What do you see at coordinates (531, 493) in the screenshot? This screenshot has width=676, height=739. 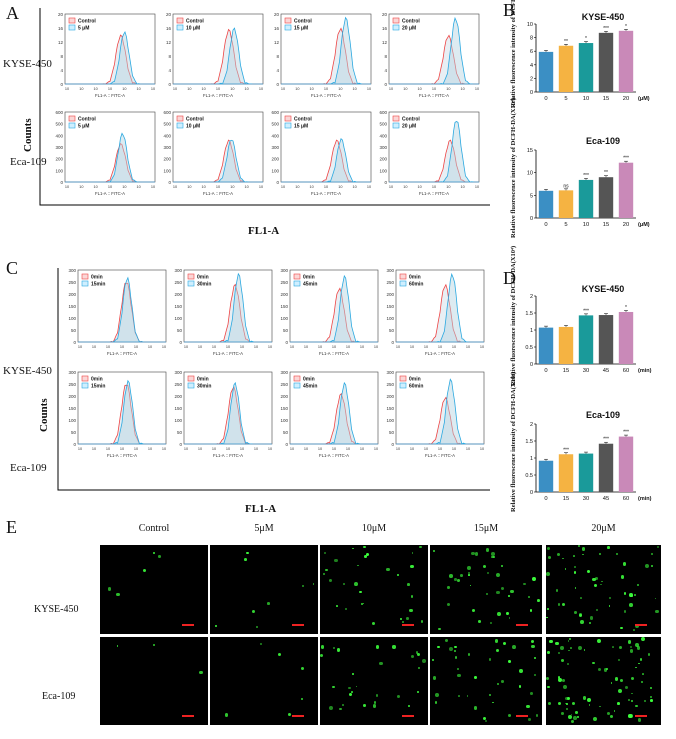 I see `y-tick-label: 0` at bounding box center [531, 493].